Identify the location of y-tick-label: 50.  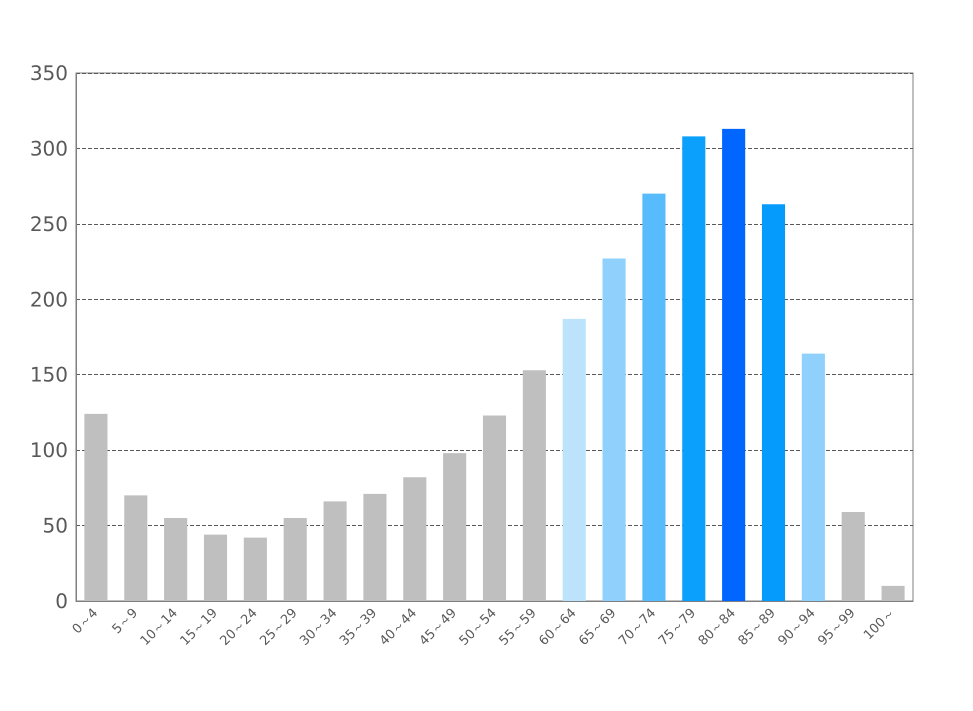
(55, 526).